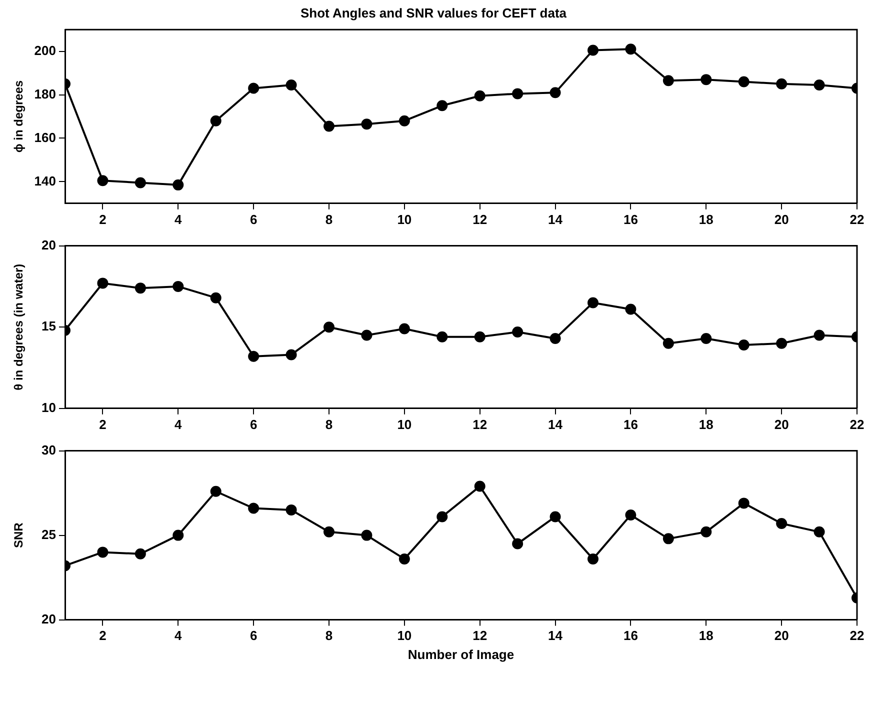  I want to click on y-tick-label: 25, so click(49, 534).